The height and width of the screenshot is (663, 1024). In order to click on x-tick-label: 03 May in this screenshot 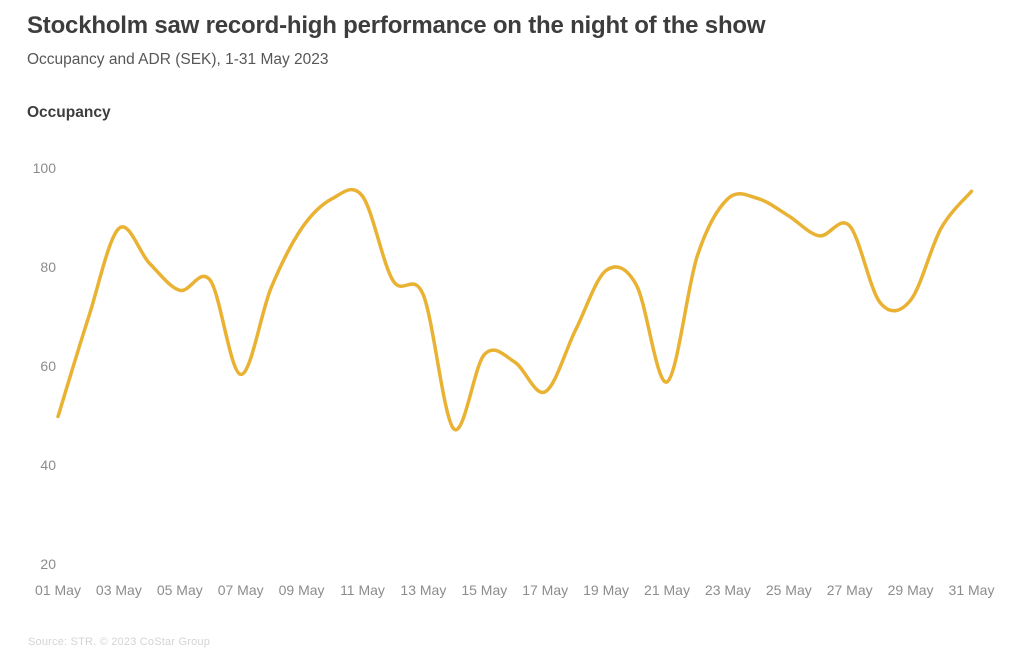, I will do `click(118, 590)`.